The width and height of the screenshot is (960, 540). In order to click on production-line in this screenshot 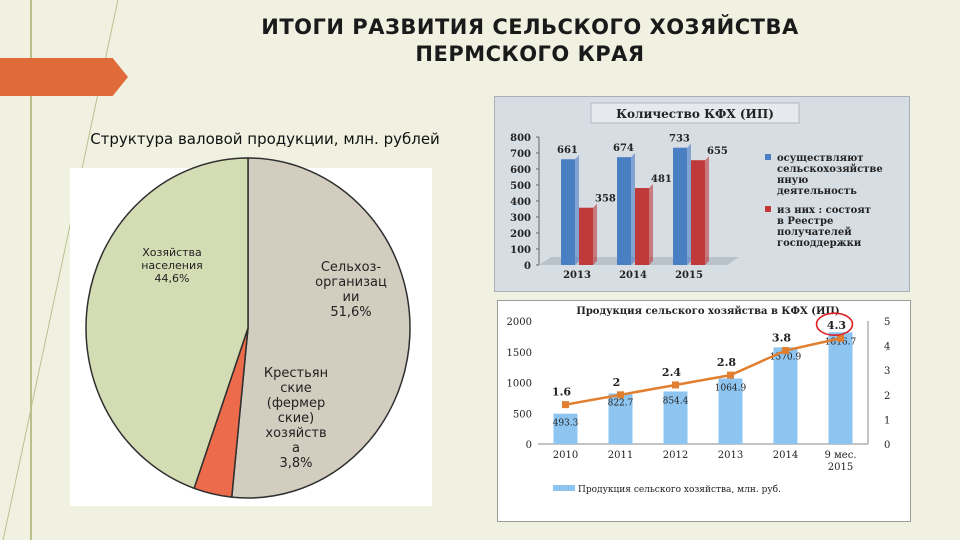, I will do `click(703, 371)`.